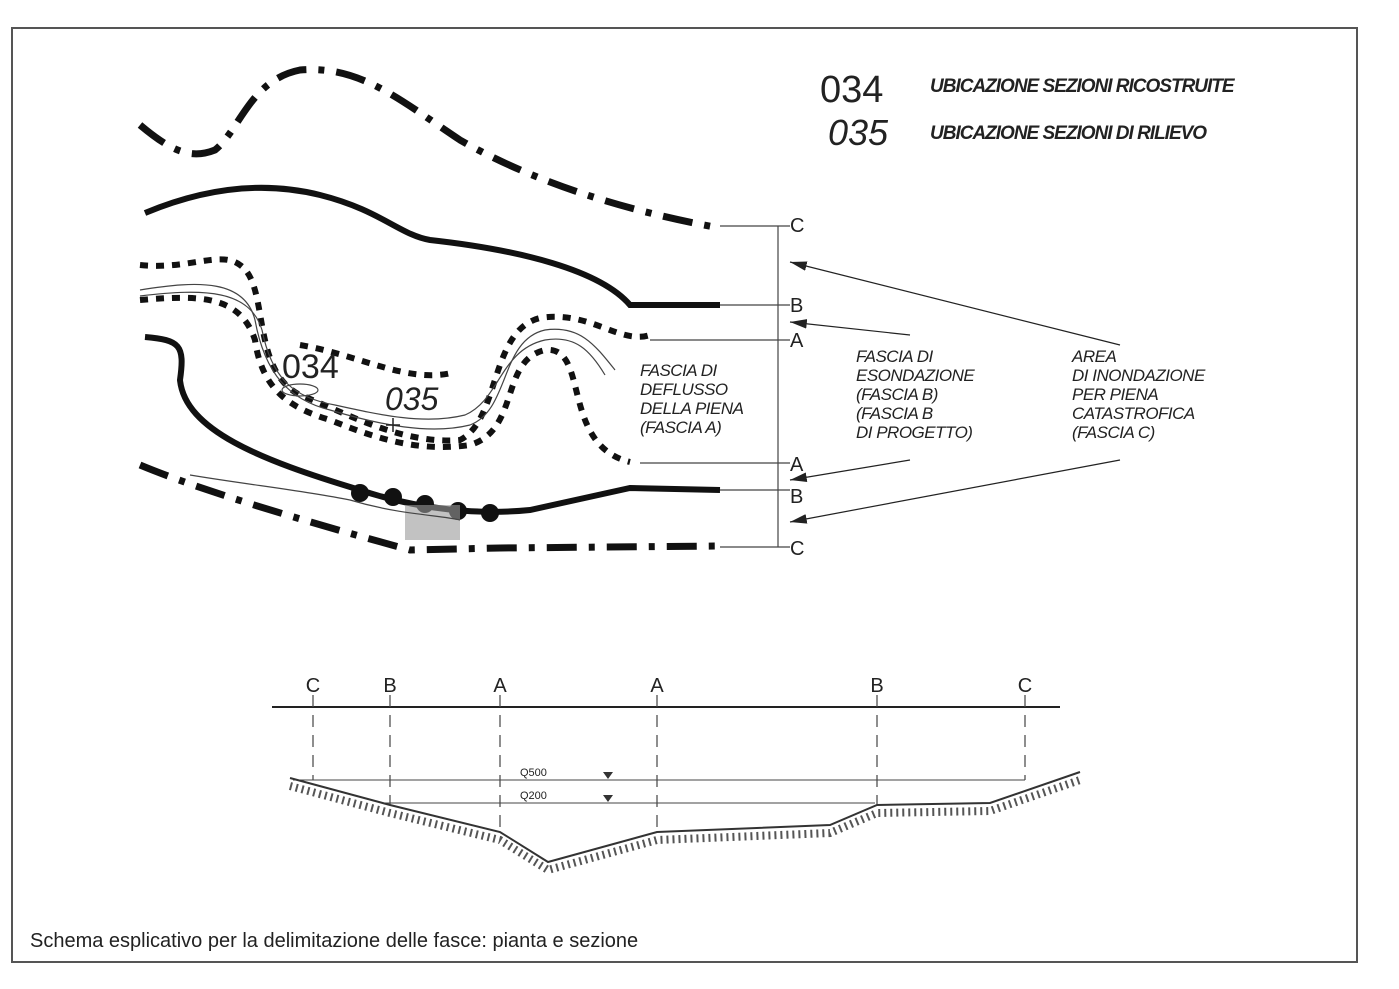  Describe the element at coordinates (432, 522) in the screenshot. I see `built-area` at that location.